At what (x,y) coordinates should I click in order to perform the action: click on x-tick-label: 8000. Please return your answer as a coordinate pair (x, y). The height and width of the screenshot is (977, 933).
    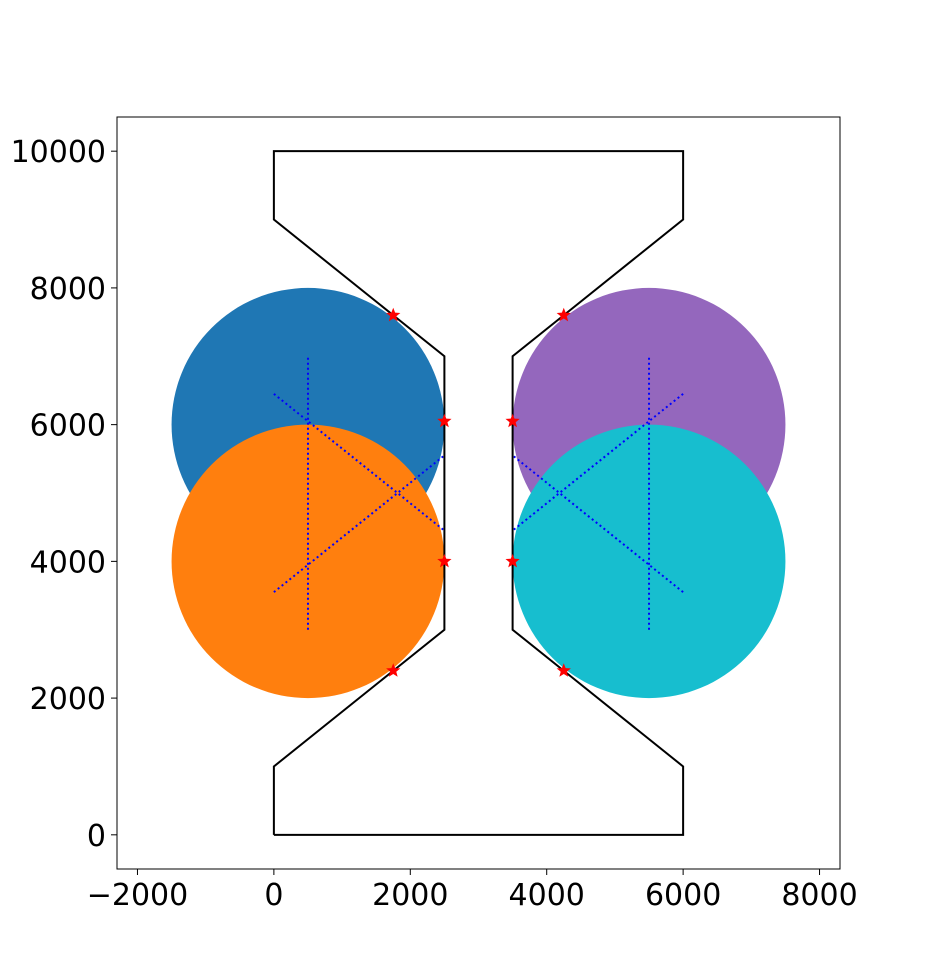
    Looking at the image, I should click on (819, 895).